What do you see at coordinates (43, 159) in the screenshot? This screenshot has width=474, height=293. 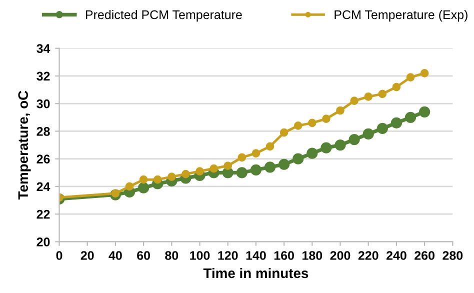 I see `y-tick-label: 26` at bounding box center [43, 159].